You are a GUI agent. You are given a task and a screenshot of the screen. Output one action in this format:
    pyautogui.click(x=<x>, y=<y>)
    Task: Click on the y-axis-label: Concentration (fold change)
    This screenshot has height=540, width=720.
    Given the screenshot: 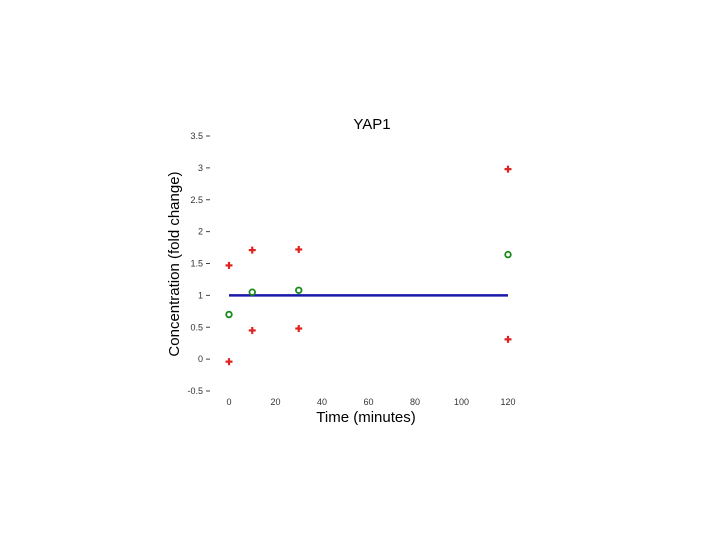 What is the action you would take?
    pyautogui.click(x=174, y=263)
    